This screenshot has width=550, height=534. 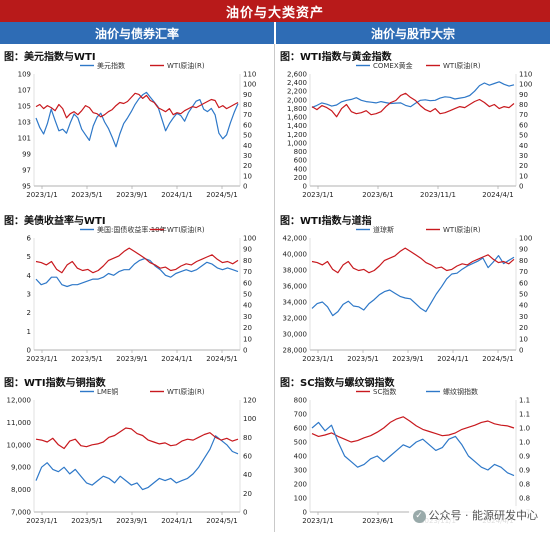 I want to click on legend-label: COMEX黄金, so click(x=393, y=65).